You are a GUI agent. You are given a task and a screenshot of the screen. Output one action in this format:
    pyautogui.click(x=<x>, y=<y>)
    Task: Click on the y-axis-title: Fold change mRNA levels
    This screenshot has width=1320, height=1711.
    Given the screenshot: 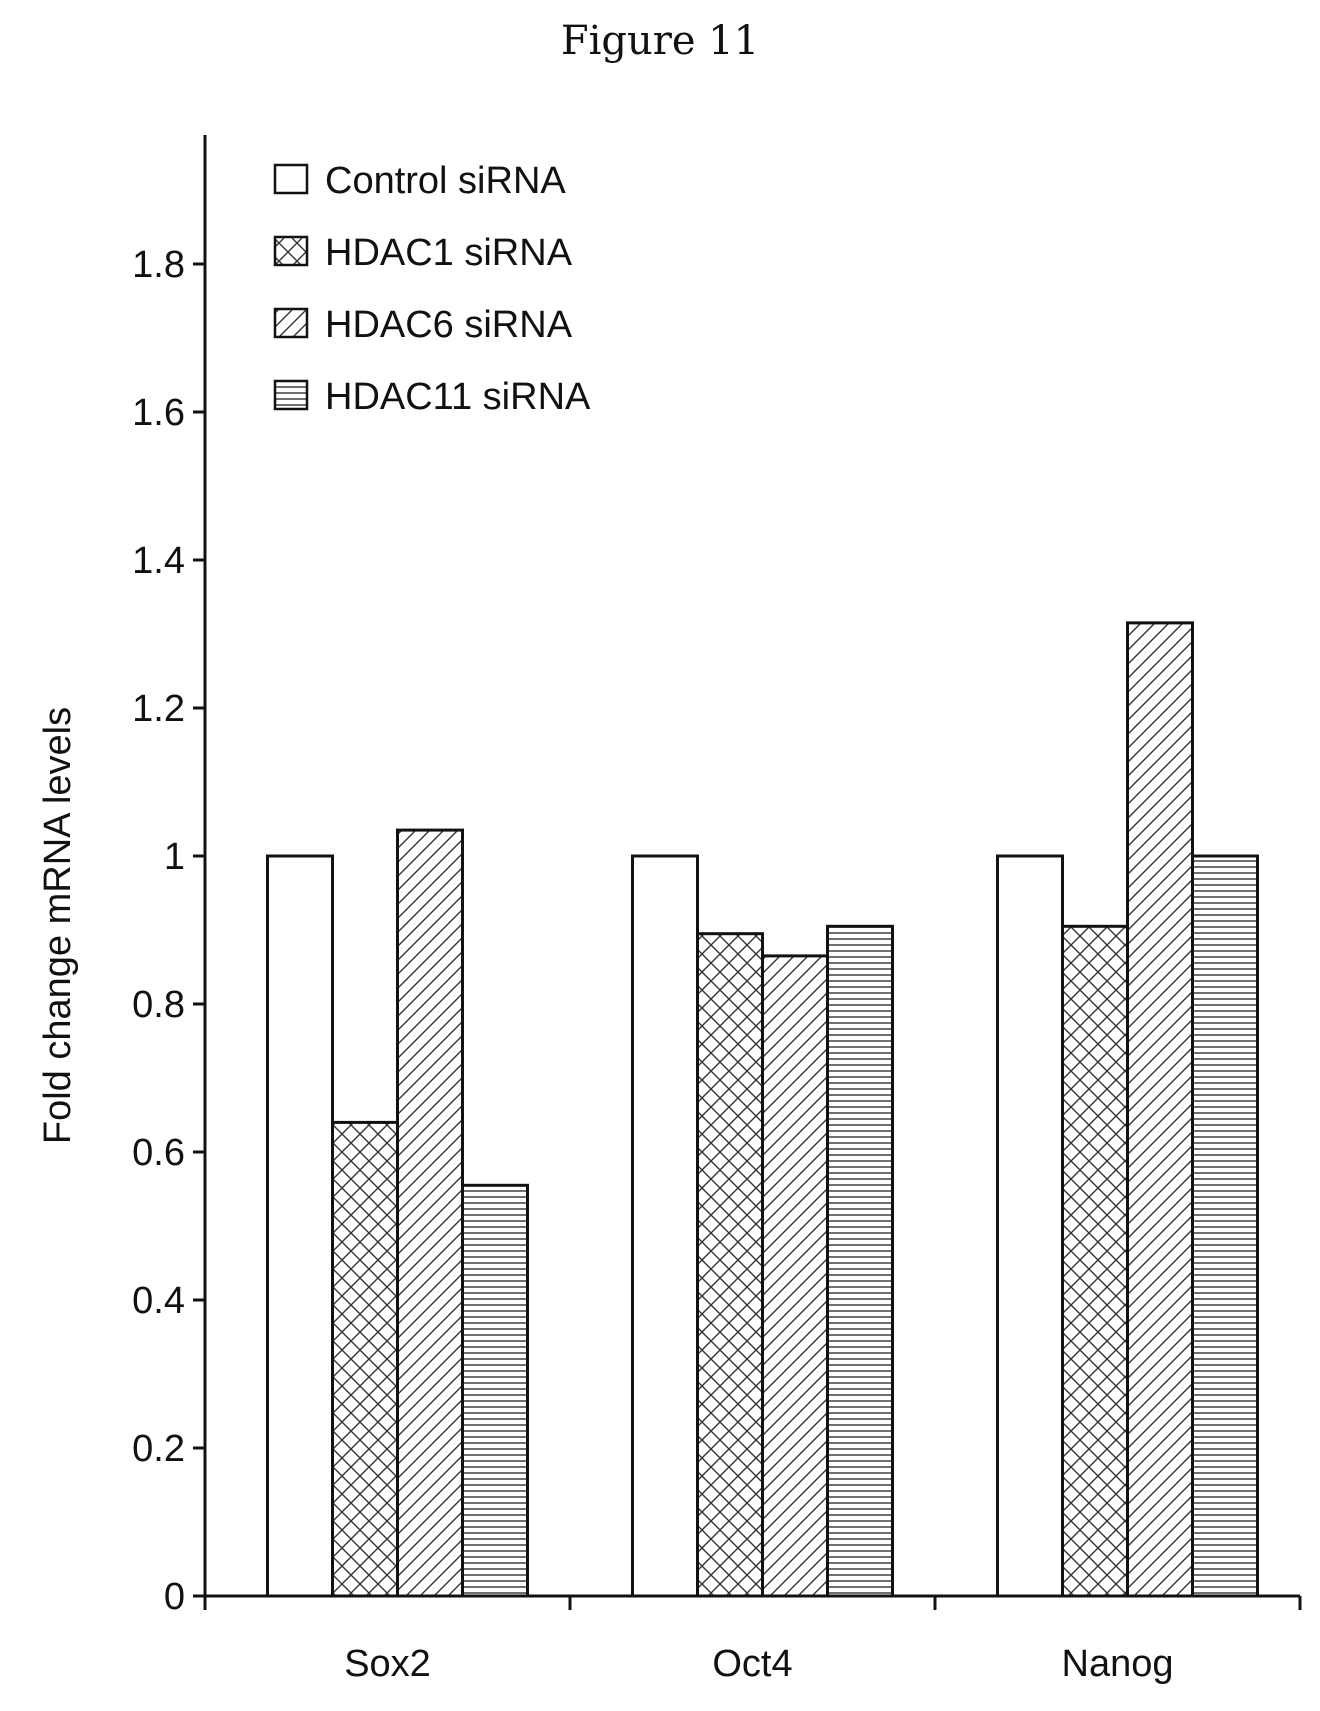 What is the action you would take?
    pyautogui.click(x=58, y=925)
    